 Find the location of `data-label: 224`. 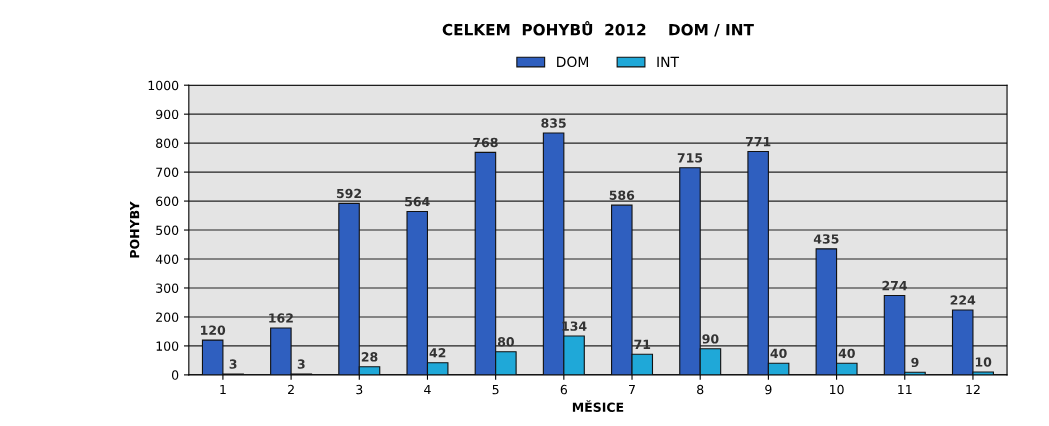

data-label: 224 is located at coordinates (963, 300).